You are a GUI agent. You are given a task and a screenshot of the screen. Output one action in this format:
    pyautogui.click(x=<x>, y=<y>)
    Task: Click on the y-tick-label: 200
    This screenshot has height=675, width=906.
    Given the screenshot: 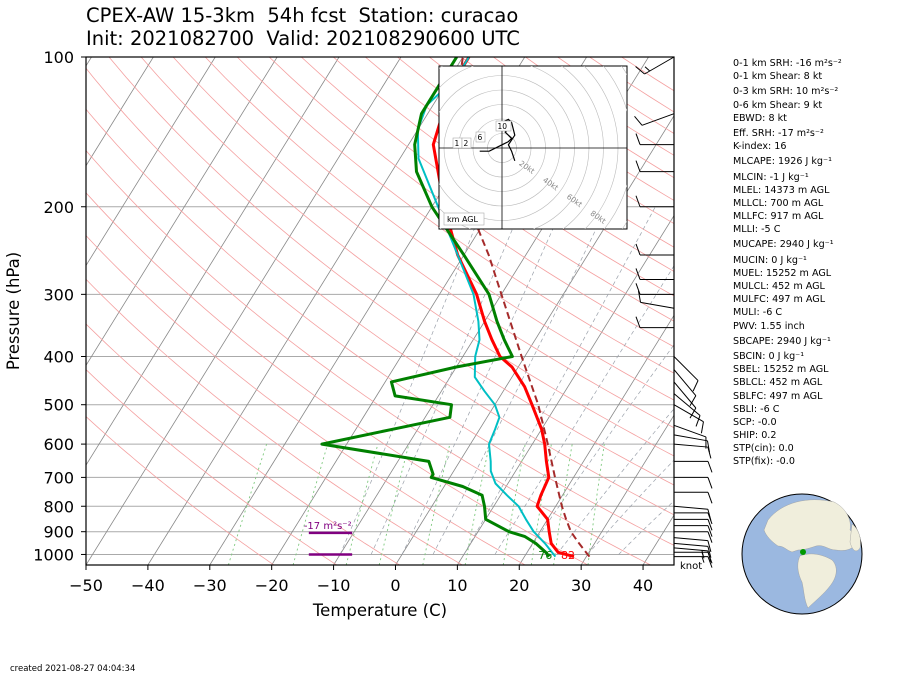 What is the action you would take?
    pyautogui.click(x=58, y=207)
    